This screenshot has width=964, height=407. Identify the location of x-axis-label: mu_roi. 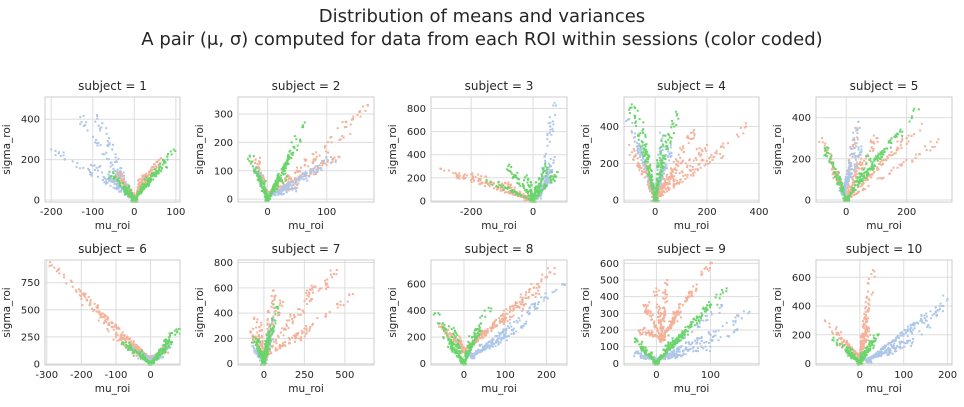
(306, 226).